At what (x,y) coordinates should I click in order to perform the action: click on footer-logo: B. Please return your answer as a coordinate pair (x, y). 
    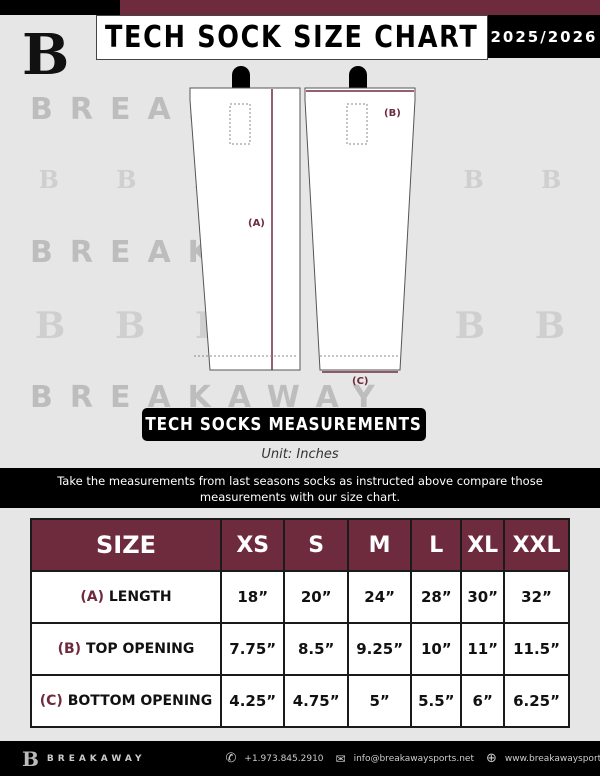
    Looking at the image, I should click on (30, 758).